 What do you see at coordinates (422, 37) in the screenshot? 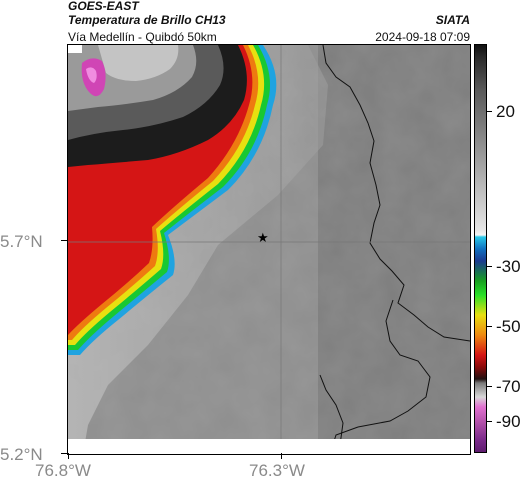
I see `timestamp-label: 2024-09-18 07:09` at bounding box center [422, 37].